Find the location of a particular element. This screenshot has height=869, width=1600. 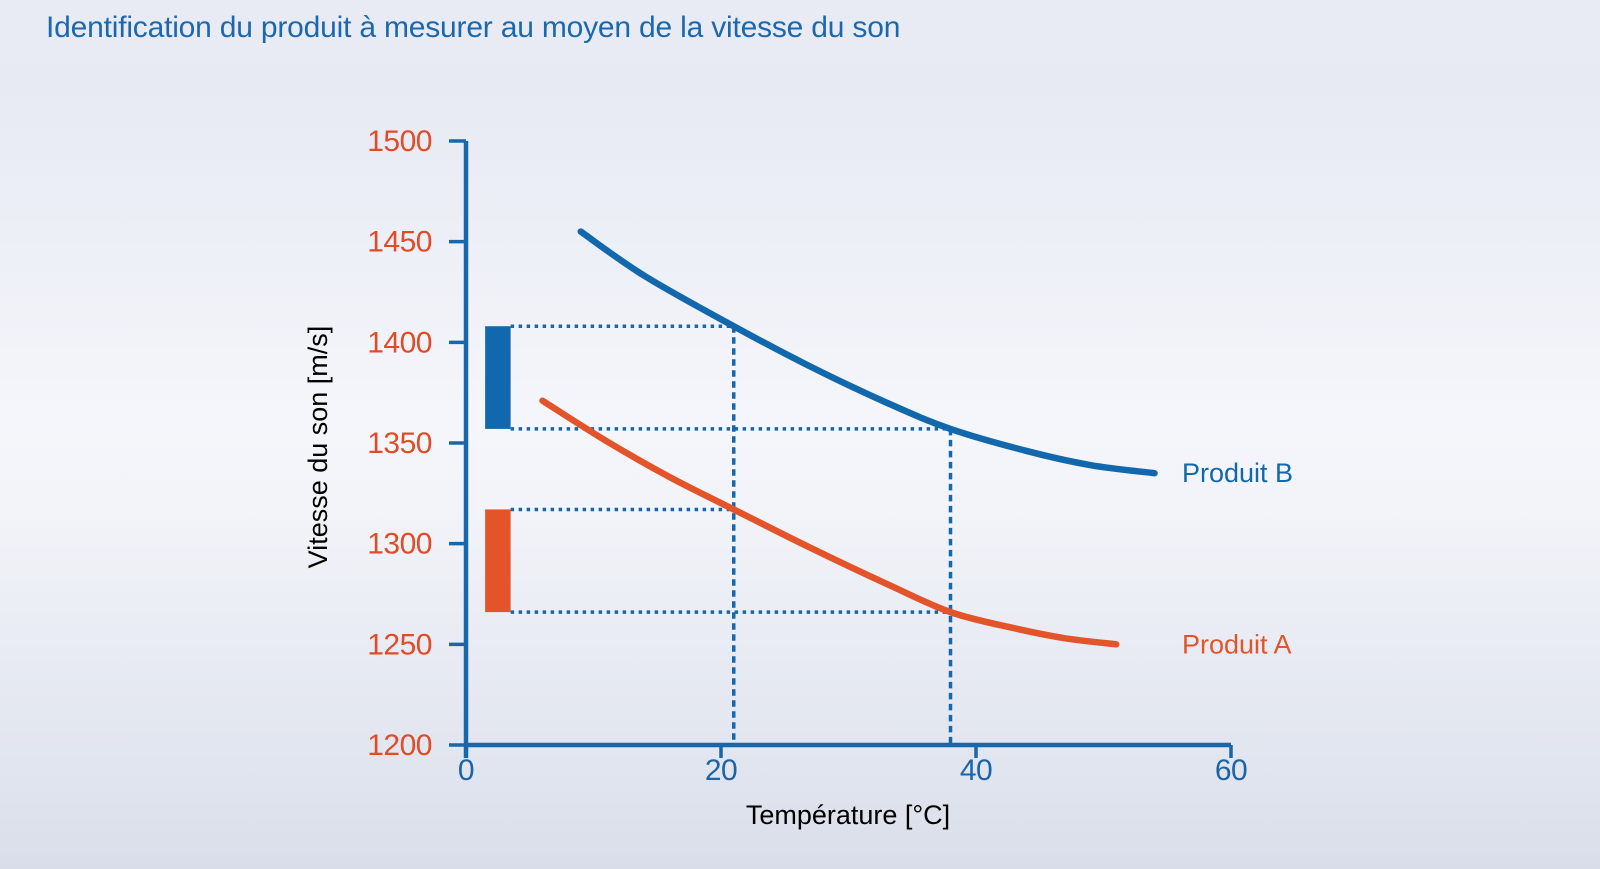

x-tick-label: 0 is located at coordinates (466, 770).